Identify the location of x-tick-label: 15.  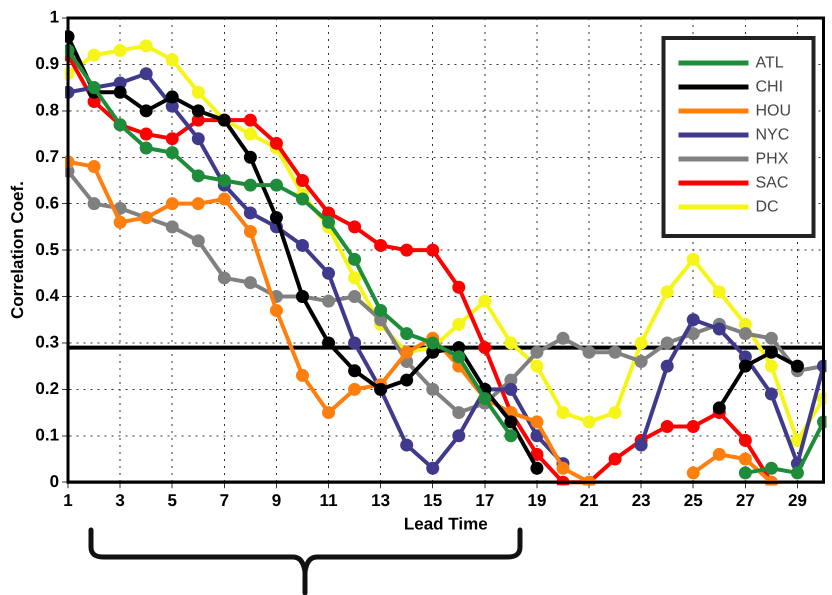
(432, 500).